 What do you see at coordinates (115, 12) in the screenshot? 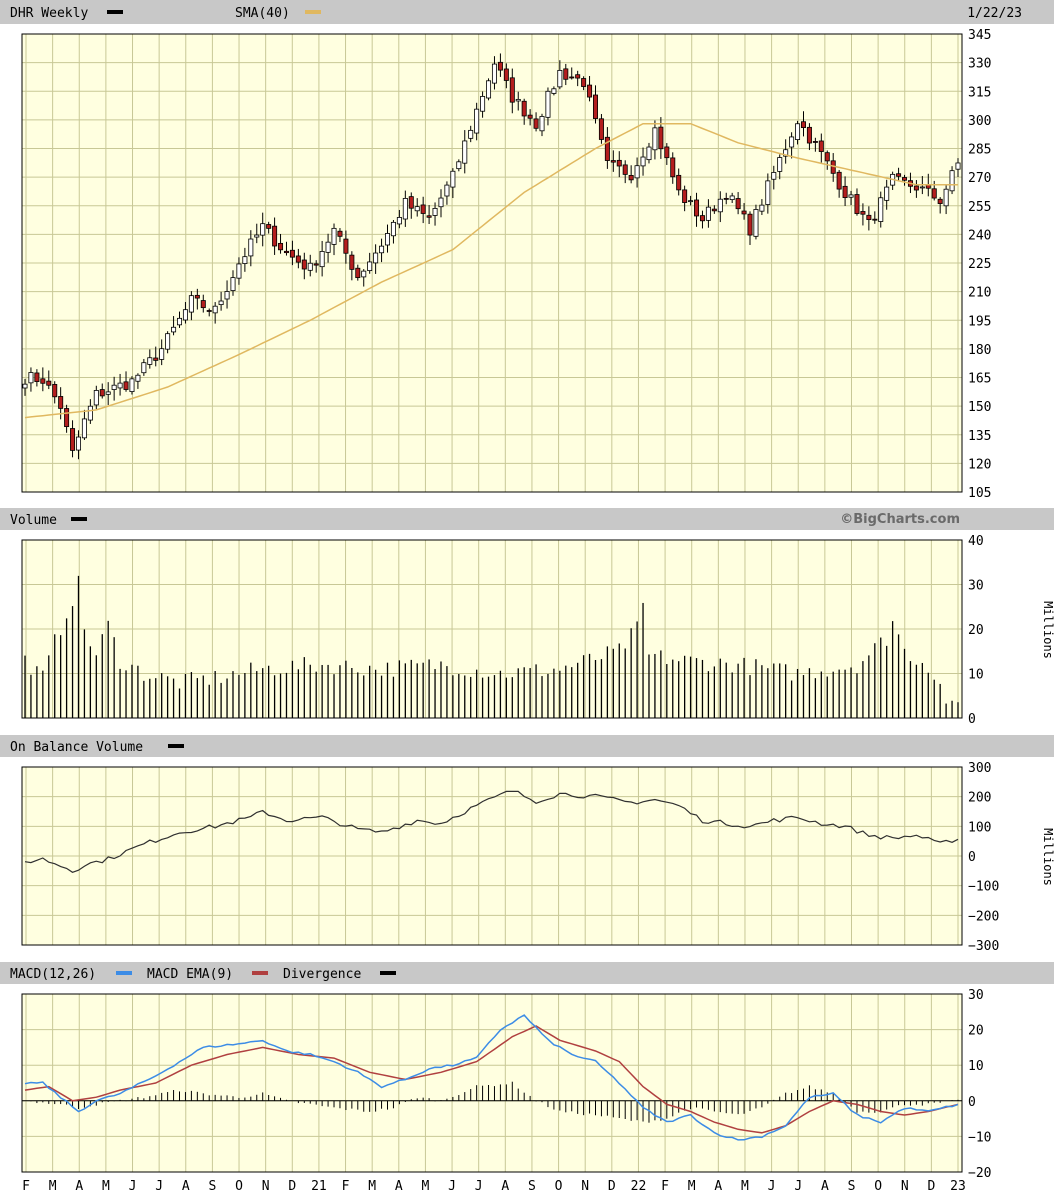
I see `ticker-legend-swatch` at bounding box center [115, 12].